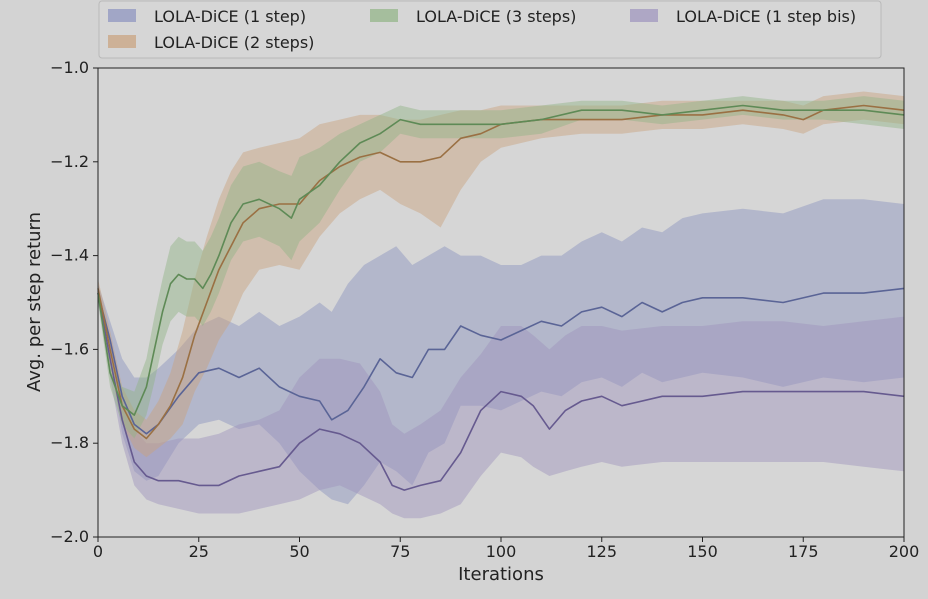 The height and width of the screenshot is (599, 928). I want to click on x-tick-label: 125, so click(601, 551).